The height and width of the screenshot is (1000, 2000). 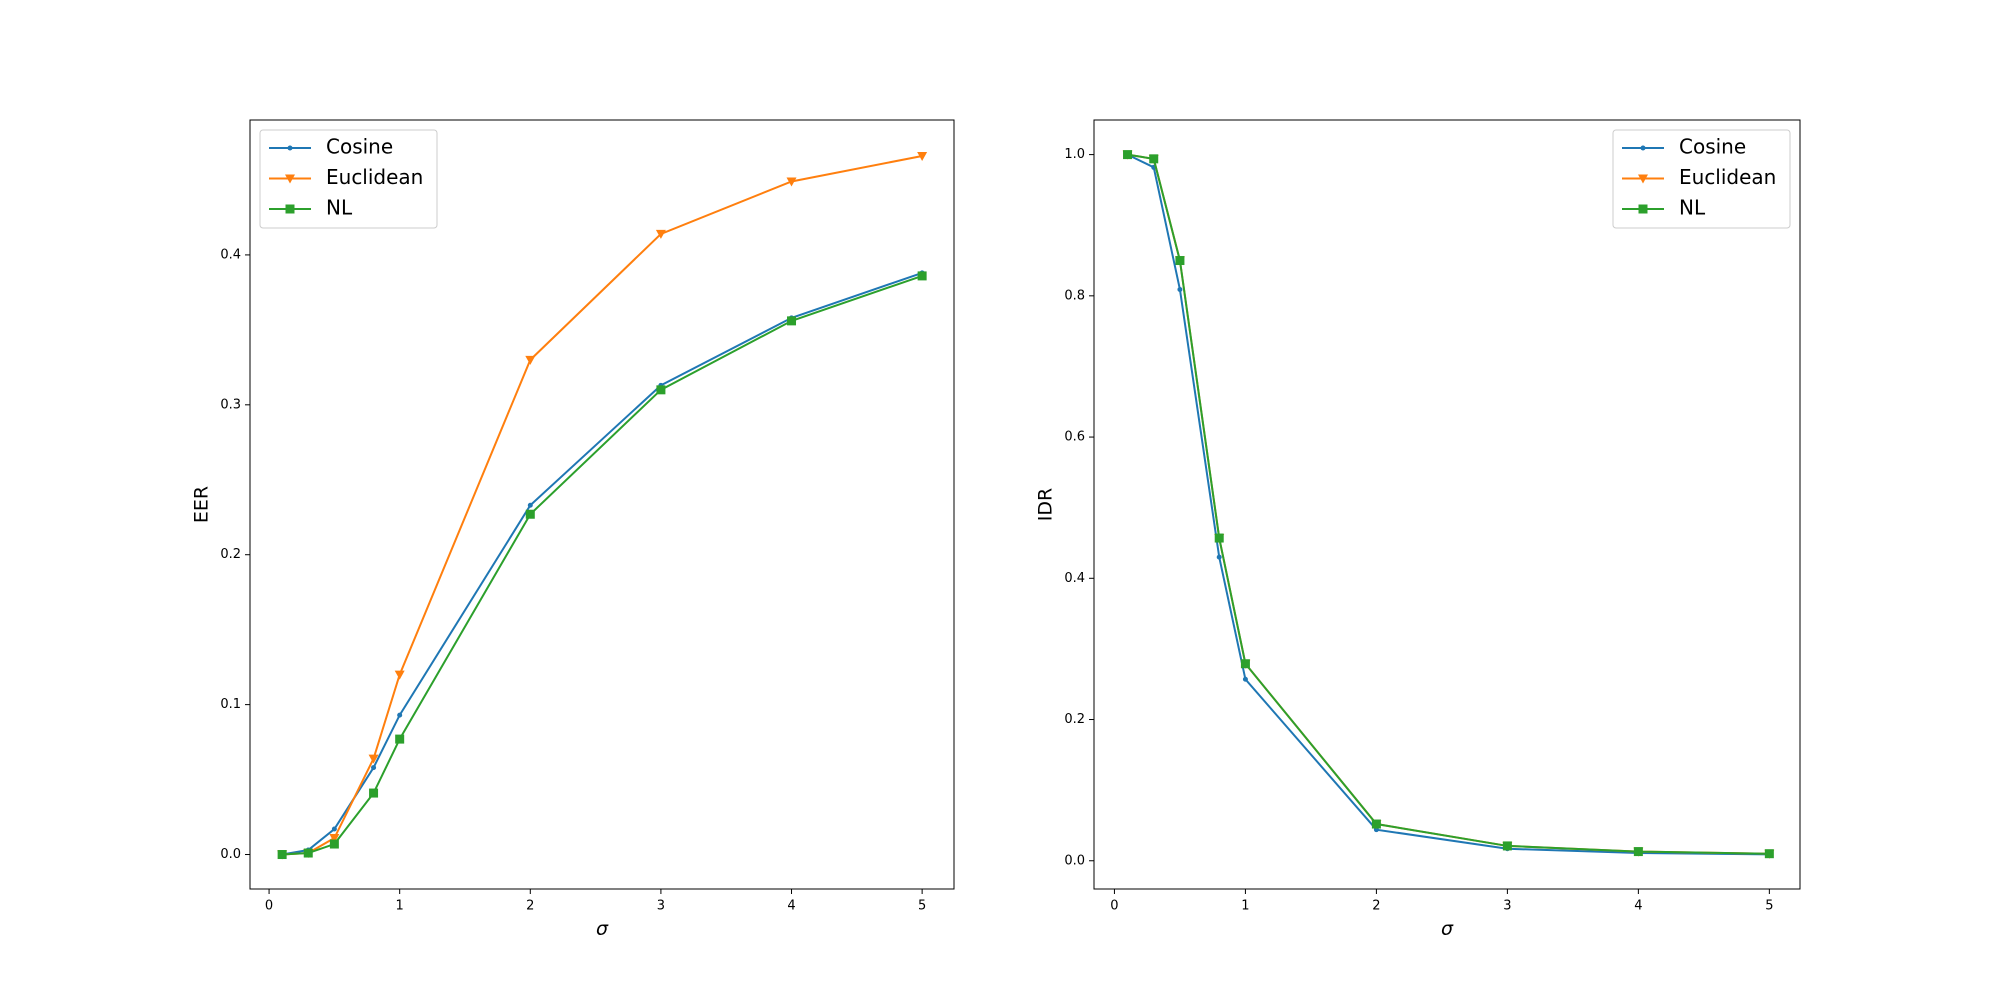 I want to click on y-axis-label: EER, so click(x=202, y=504).